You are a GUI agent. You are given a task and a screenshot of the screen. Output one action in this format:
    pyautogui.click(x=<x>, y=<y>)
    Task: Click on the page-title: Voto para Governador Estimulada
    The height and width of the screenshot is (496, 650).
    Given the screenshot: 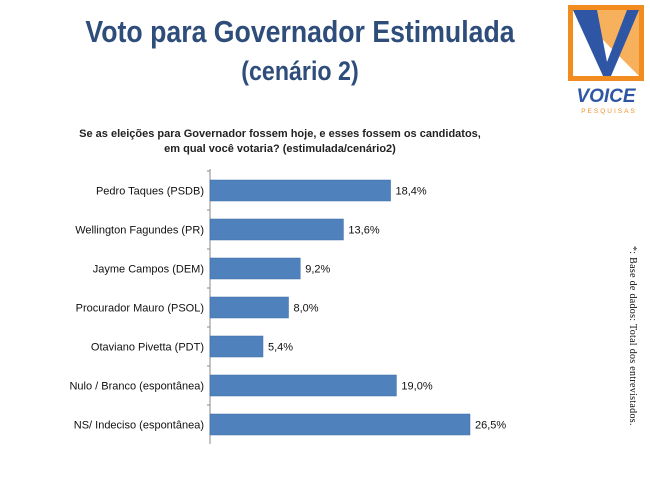 What is the action you would take?
    pyautogui.click(x=300, y=31)
    